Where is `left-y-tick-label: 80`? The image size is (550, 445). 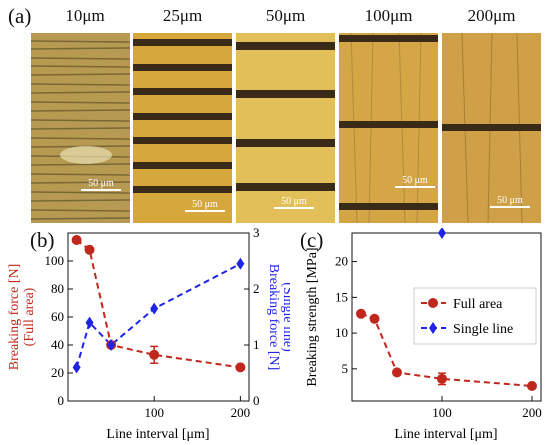
left-y-tick-label: 80 is located at coordinates (57, 288).